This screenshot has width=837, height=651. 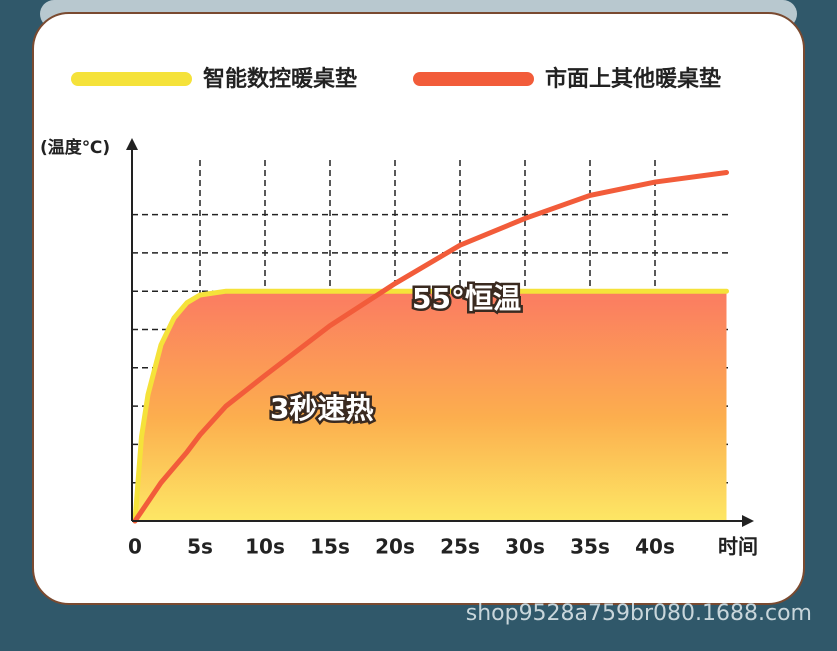 I want to click on watermark: shop9528a759br080.1688.com, so click(x=639, y=613).